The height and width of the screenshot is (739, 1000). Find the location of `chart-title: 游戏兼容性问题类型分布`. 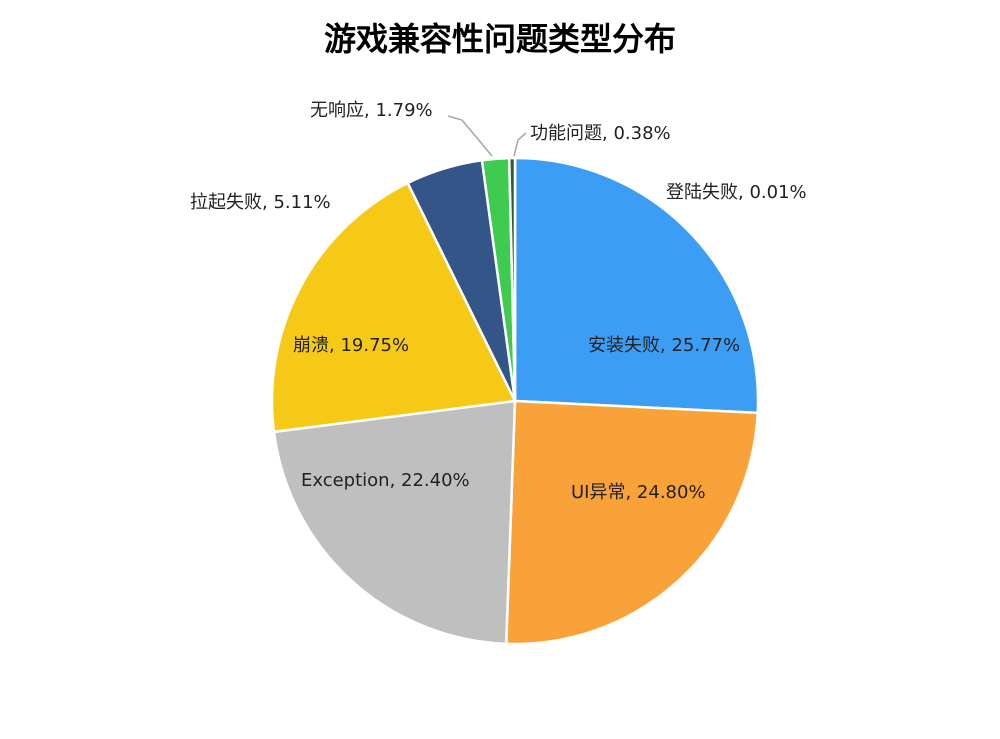

chart-title: 游戏兼容性问题类型分布 is located at coordinates (499, 39).